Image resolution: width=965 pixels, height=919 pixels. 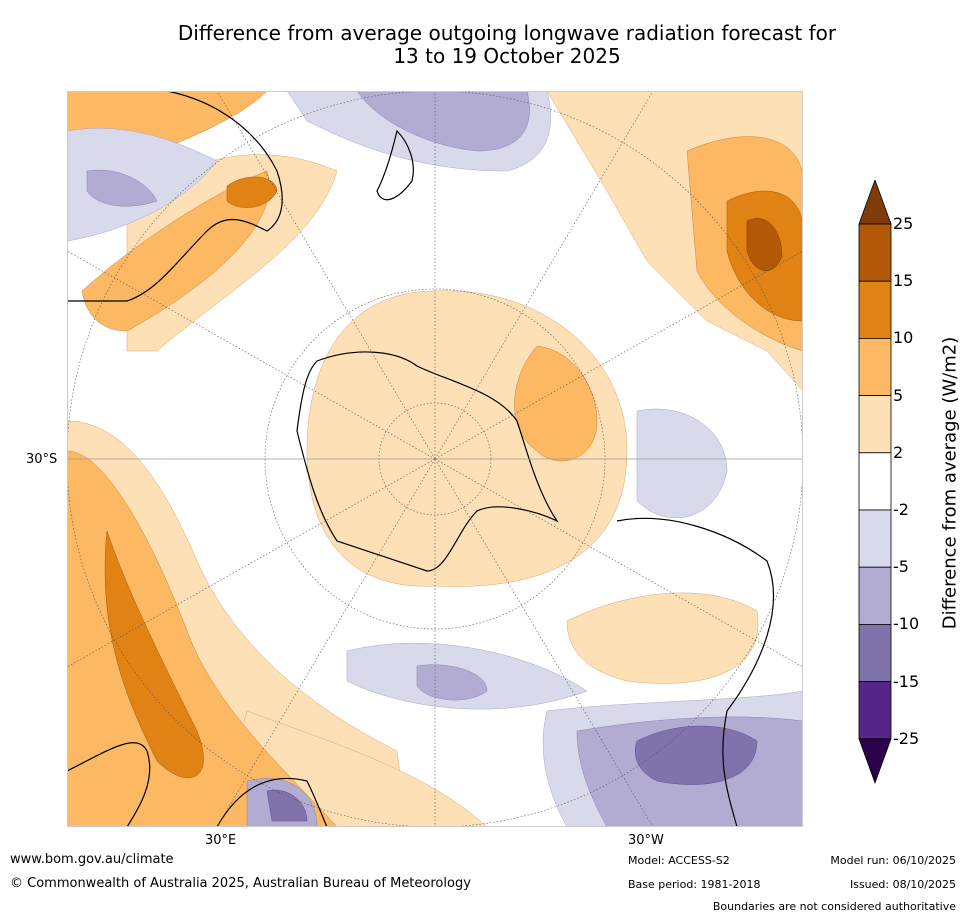 What do you see at coordinates (903, 281) in the screenshot?
I see `colorbar-label: 15` at bounding box center [903, 281].